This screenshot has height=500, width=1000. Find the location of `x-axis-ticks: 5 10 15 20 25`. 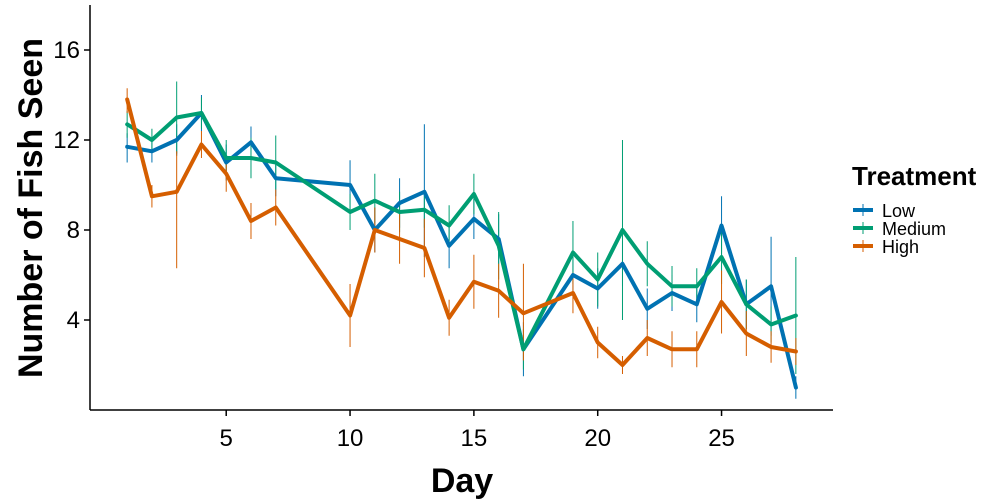

x-axis-ticks: 5 10 15 20 25 is located at coordinates (477, 431).